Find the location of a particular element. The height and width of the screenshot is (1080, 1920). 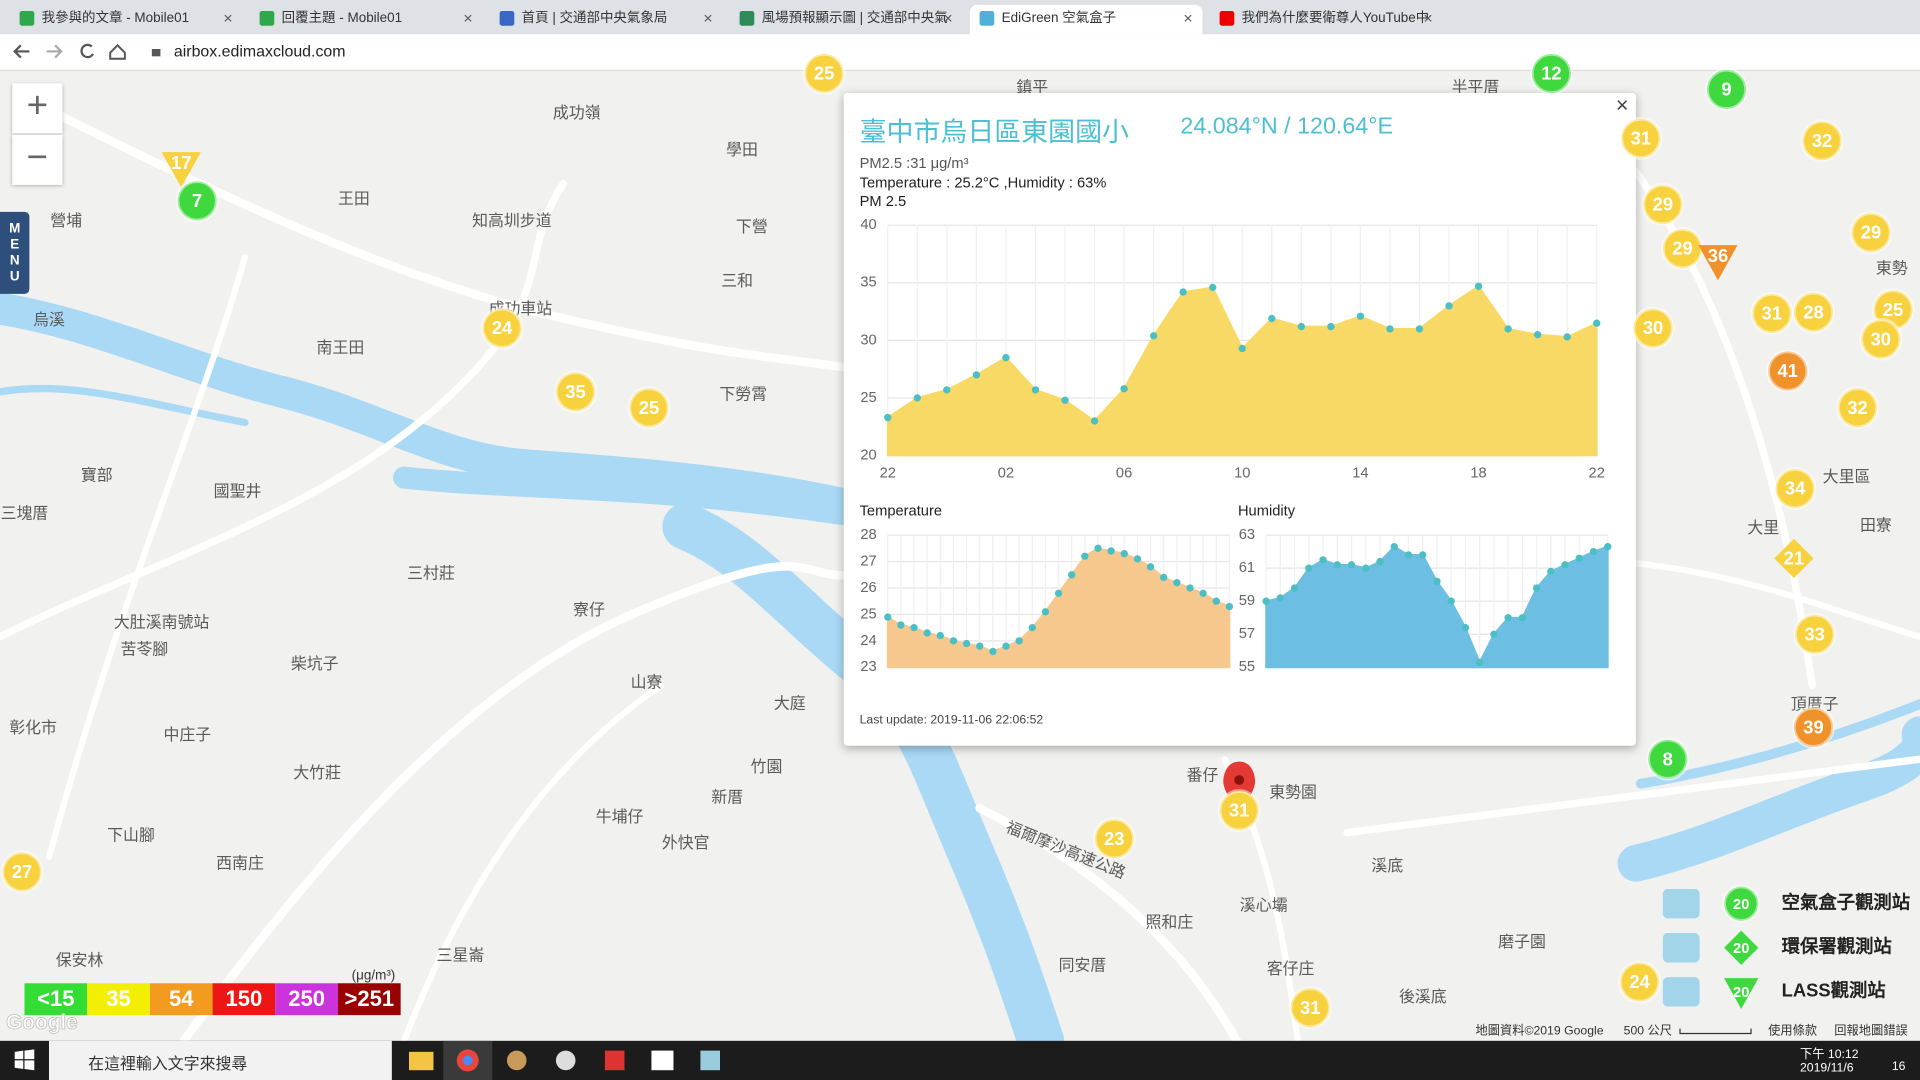

marker-label: 41 is located at coordinates (1788, 370).